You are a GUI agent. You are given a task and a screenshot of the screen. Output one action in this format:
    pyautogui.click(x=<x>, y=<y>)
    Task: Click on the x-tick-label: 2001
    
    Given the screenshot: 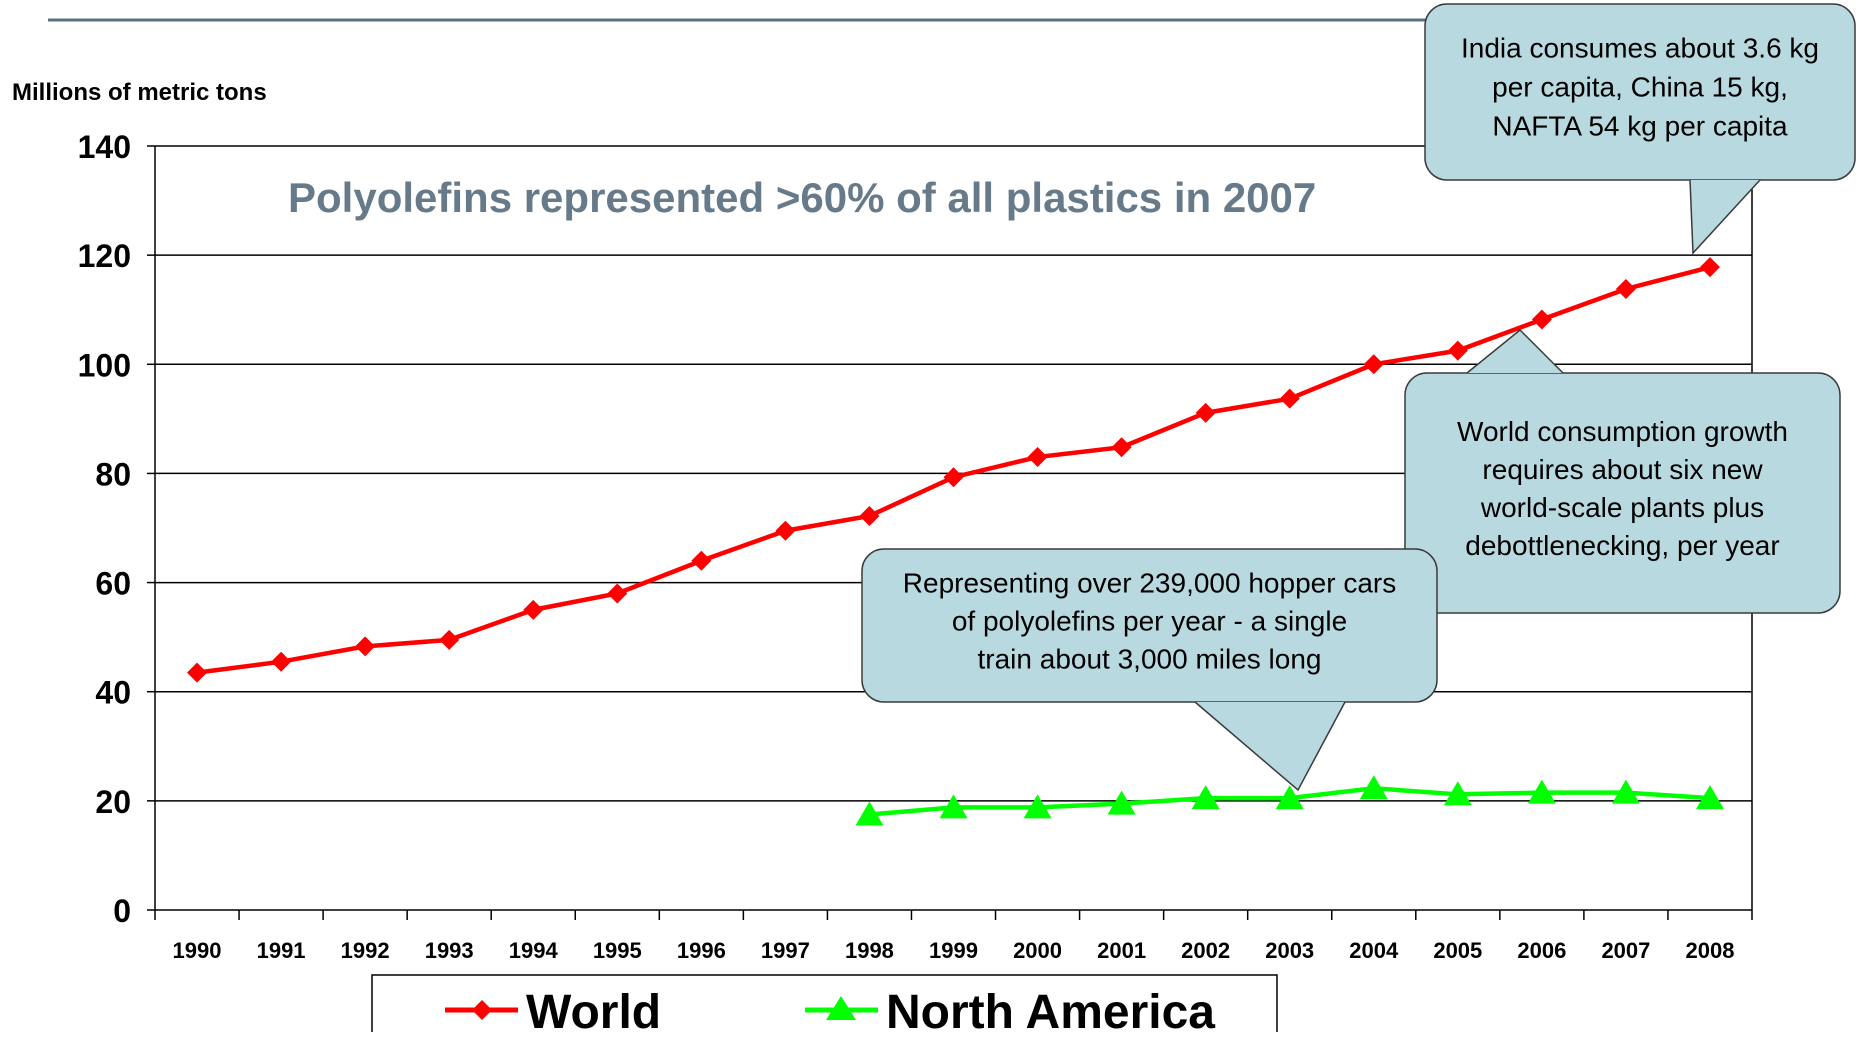 What is the action you would take?
    pyautogui.click(x=1121, y=950)
    